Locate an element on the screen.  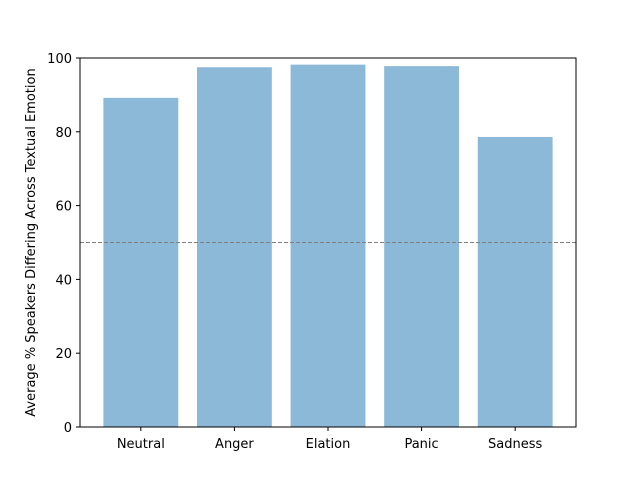
bar-elation is located at coordinates (328, 245).